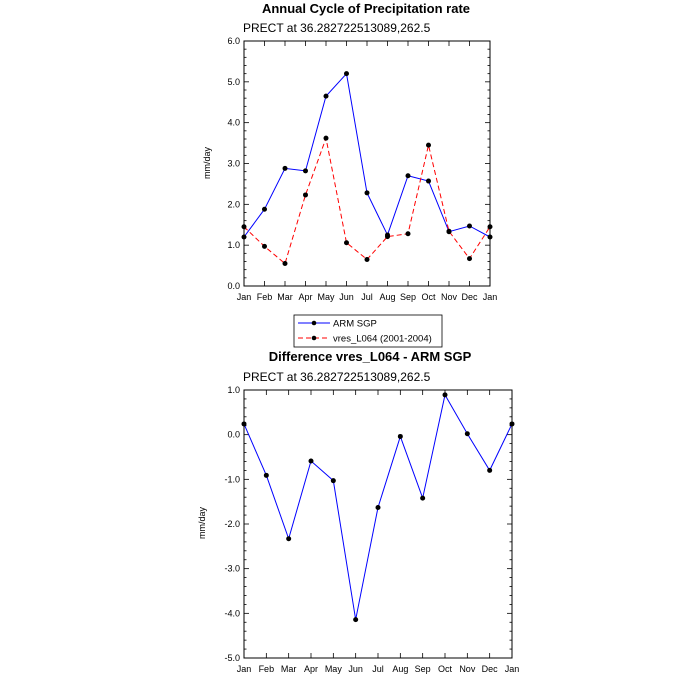  What do you see at coordinates (382, 339) in the screenshot?
I see `legend-label-vres: vres_L064 (2001-2004)` at bounding box center [382, 339].